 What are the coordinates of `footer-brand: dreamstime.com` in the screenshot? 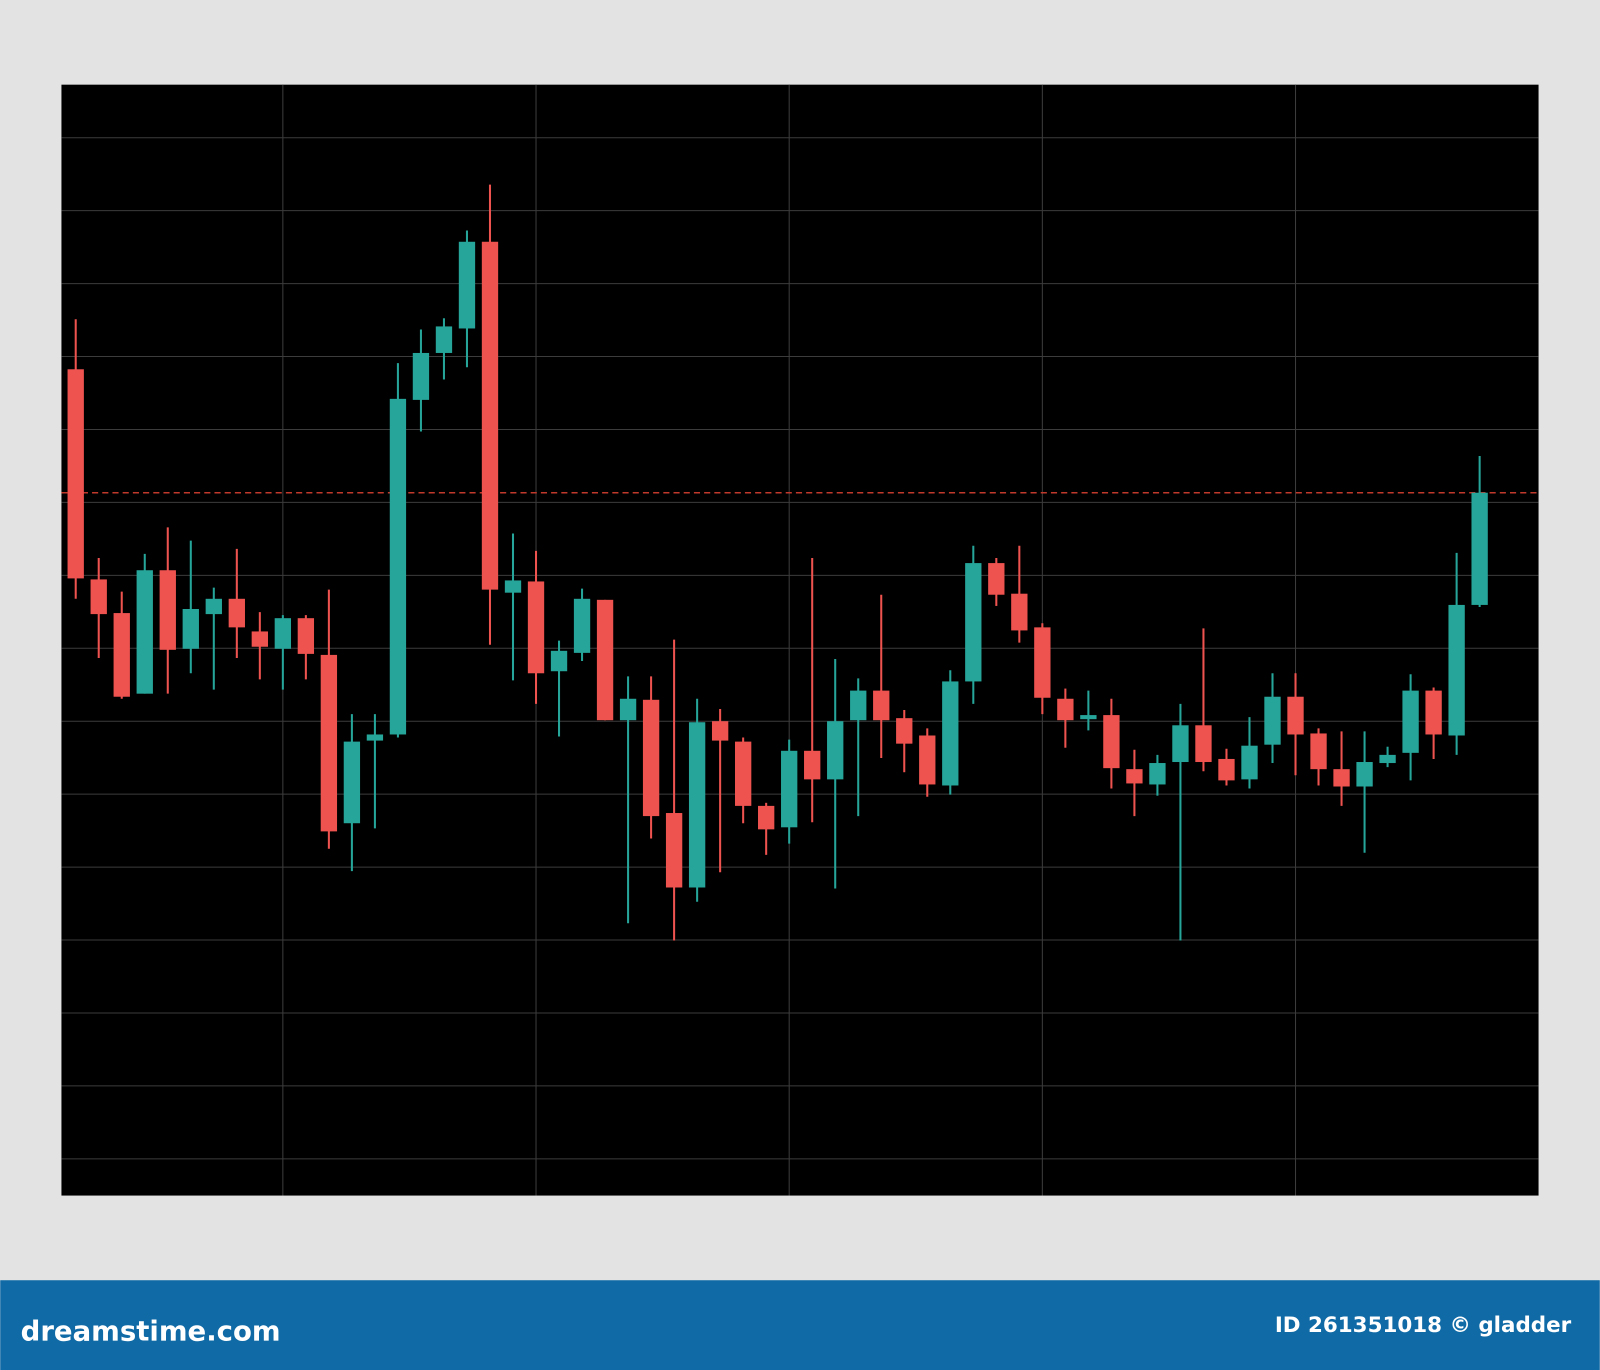 It's located at (151, 1331).